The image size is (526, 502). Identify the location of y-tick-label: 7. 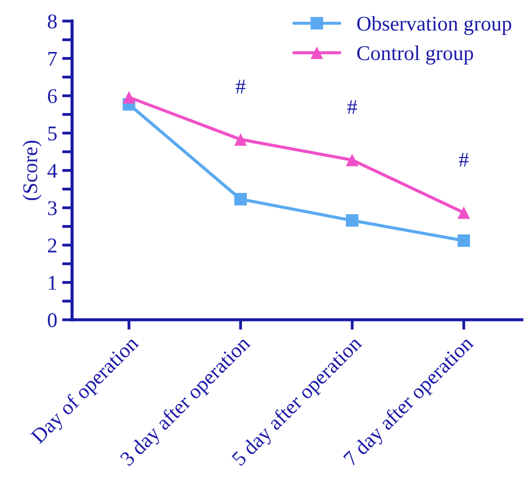
(52, 59).